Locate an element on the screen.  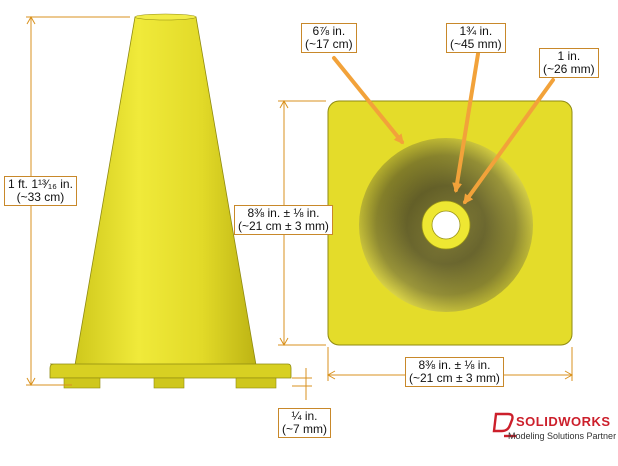
ds-logo-mark-icon is located at coordinates (504, 425).